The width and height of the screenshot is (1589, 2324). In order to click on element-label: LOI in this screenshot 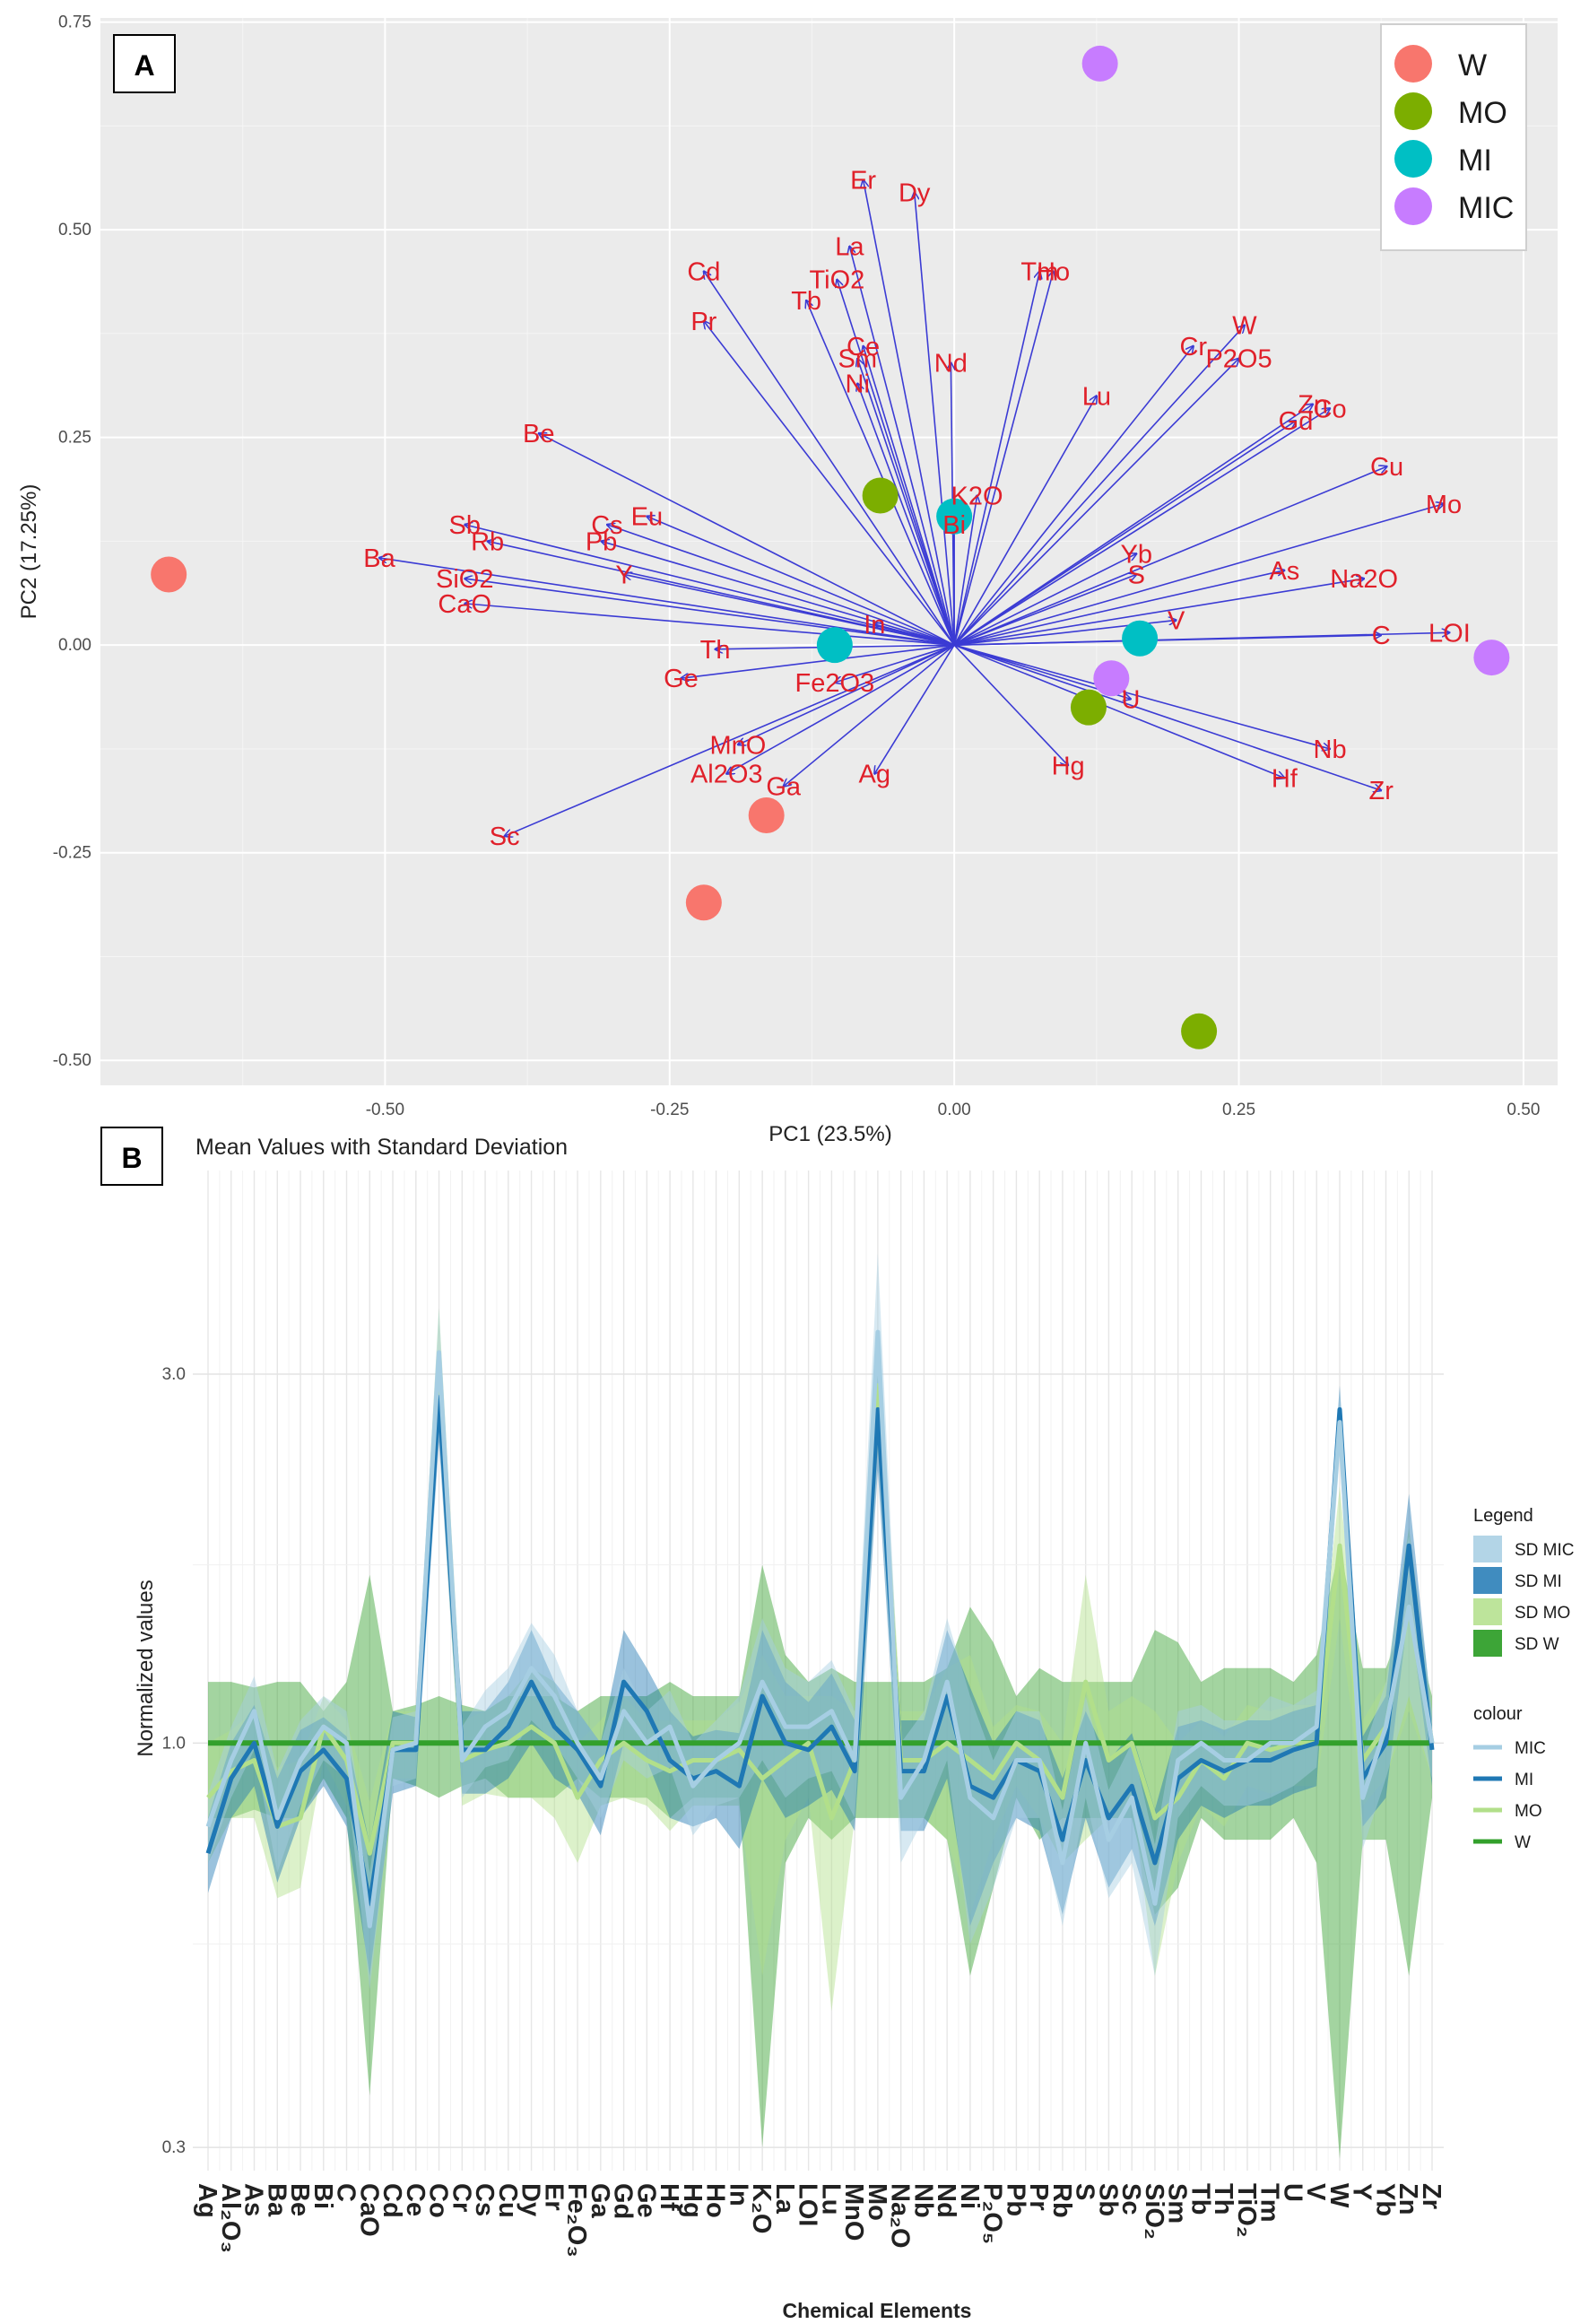, I will do `click(808, 2204)`.